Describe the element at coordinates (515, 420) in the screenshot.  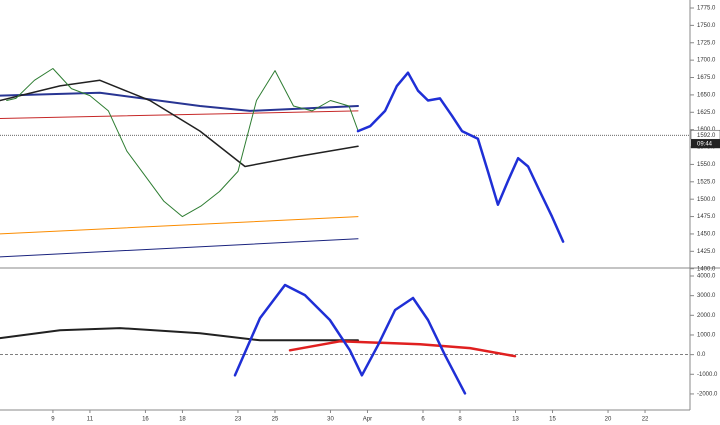
I see `x-tick-label: 13` at that location.